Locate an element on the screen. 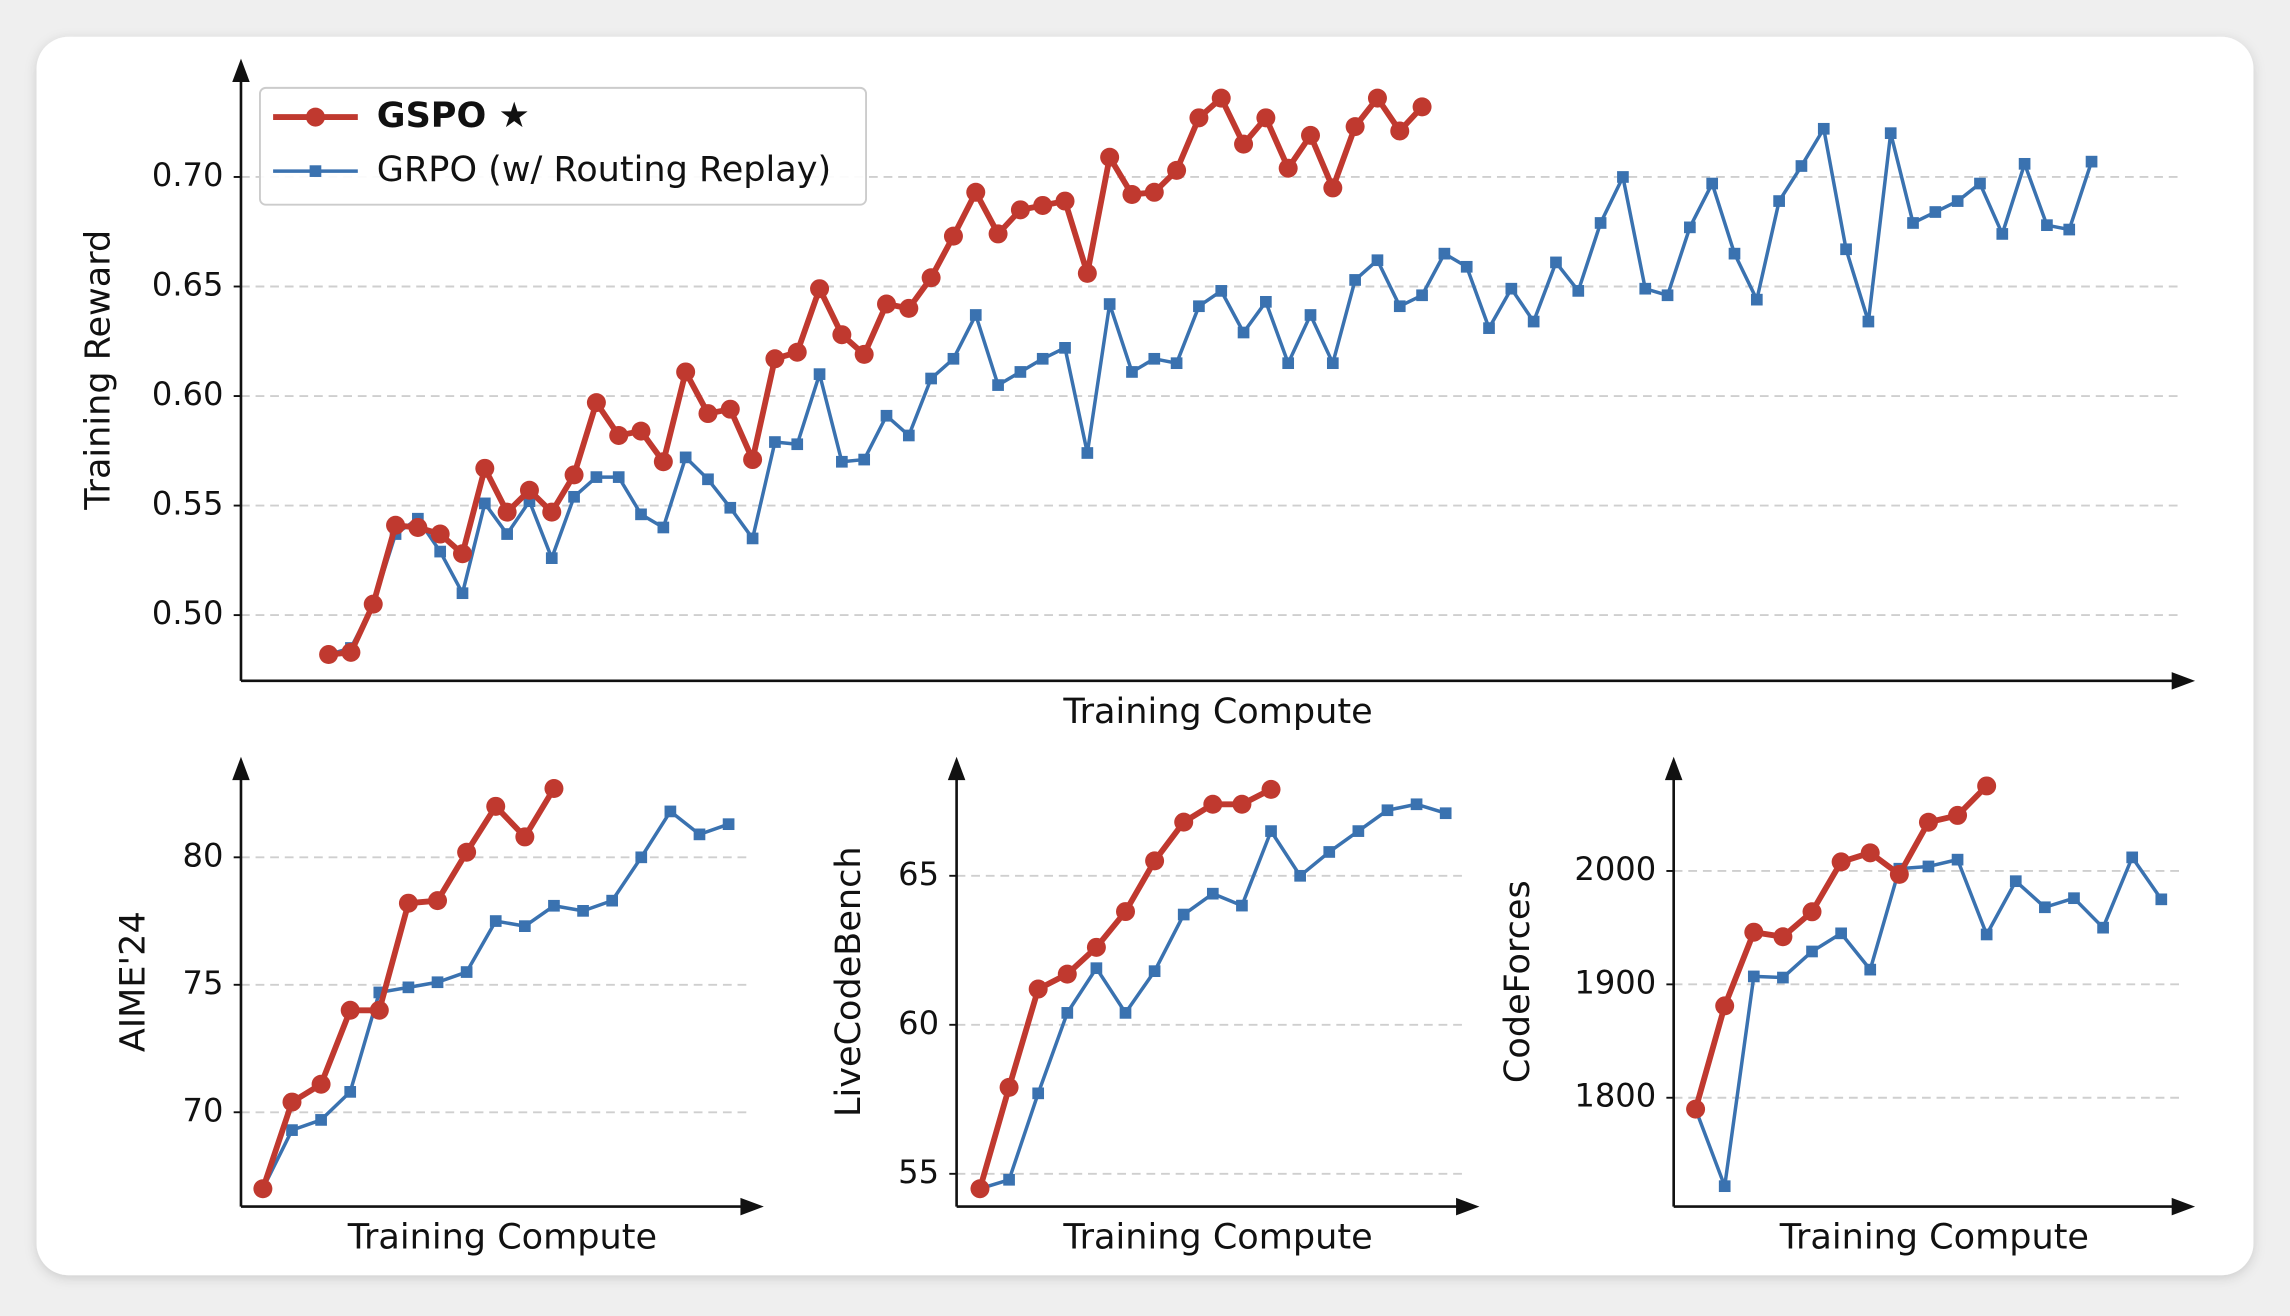  x-arrow is located at coordinates (1468, 1206).